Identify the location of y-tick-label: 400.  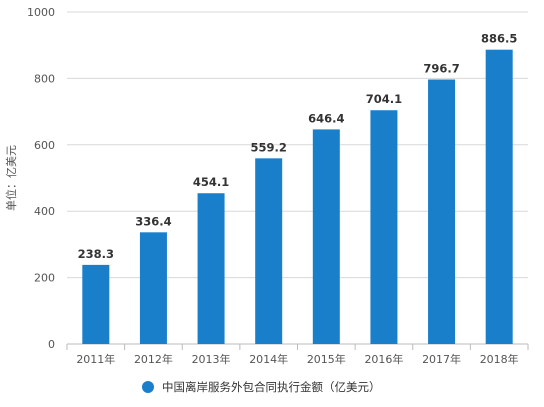
(44, 211).